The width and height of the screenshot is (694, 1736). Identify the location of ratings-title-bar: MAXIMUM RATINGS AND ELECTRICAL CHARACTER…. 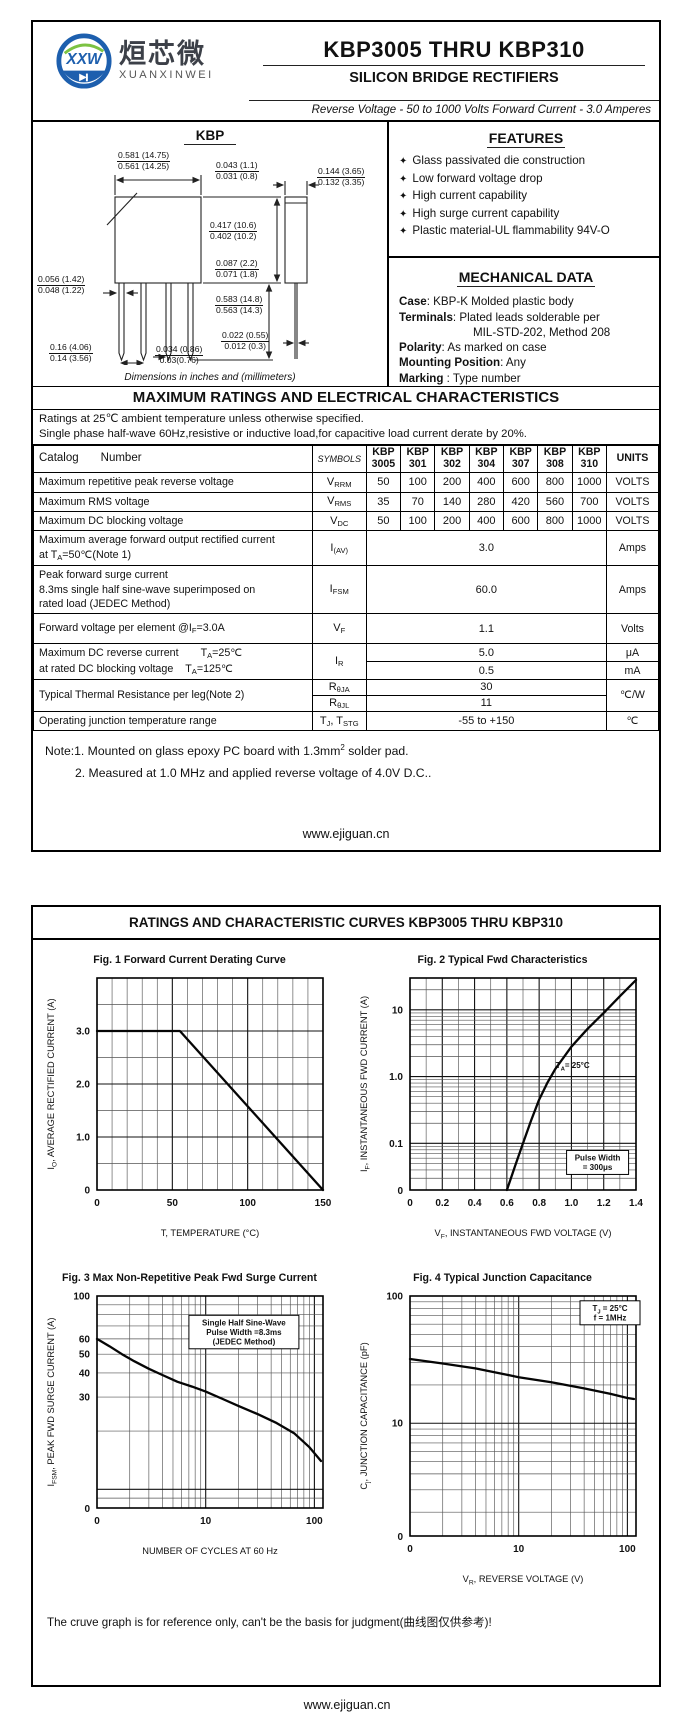
(346, 398).